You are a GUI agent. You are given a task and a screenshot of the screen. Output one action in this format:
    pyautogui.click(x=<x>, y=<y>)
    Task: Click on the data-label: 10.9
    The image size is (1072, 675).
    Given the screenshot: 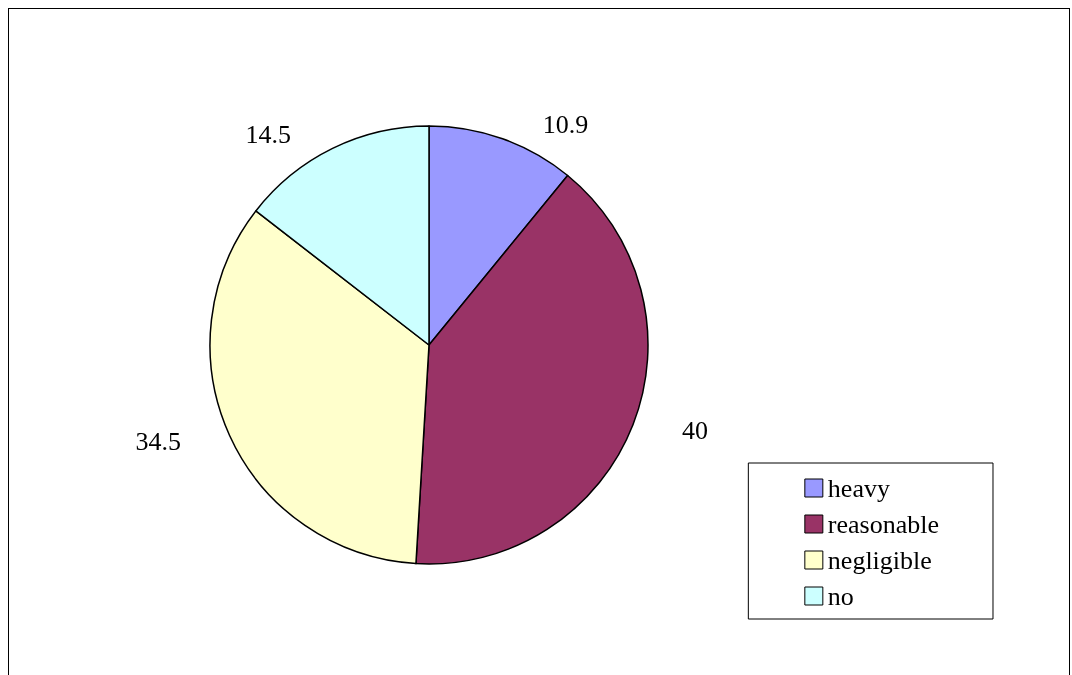 What is the action you would take?
    pyautogui.click(x=565, y=125)
    